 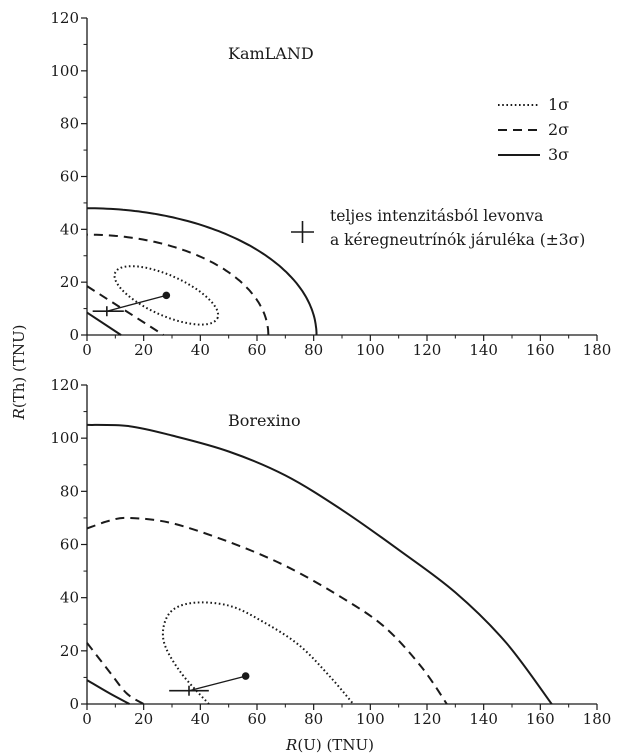 What do you see at coordinates (143, 719) in the screenshot?
I see `borexino-x-tick-label: 20` at bounding box center [143, 719].